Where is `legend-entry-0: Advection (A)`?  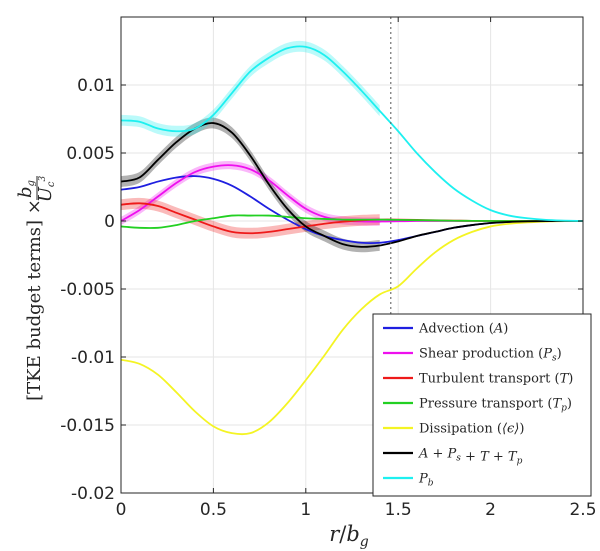
legend-entry-0: Advection (A) is located at coordinates (463, 329).